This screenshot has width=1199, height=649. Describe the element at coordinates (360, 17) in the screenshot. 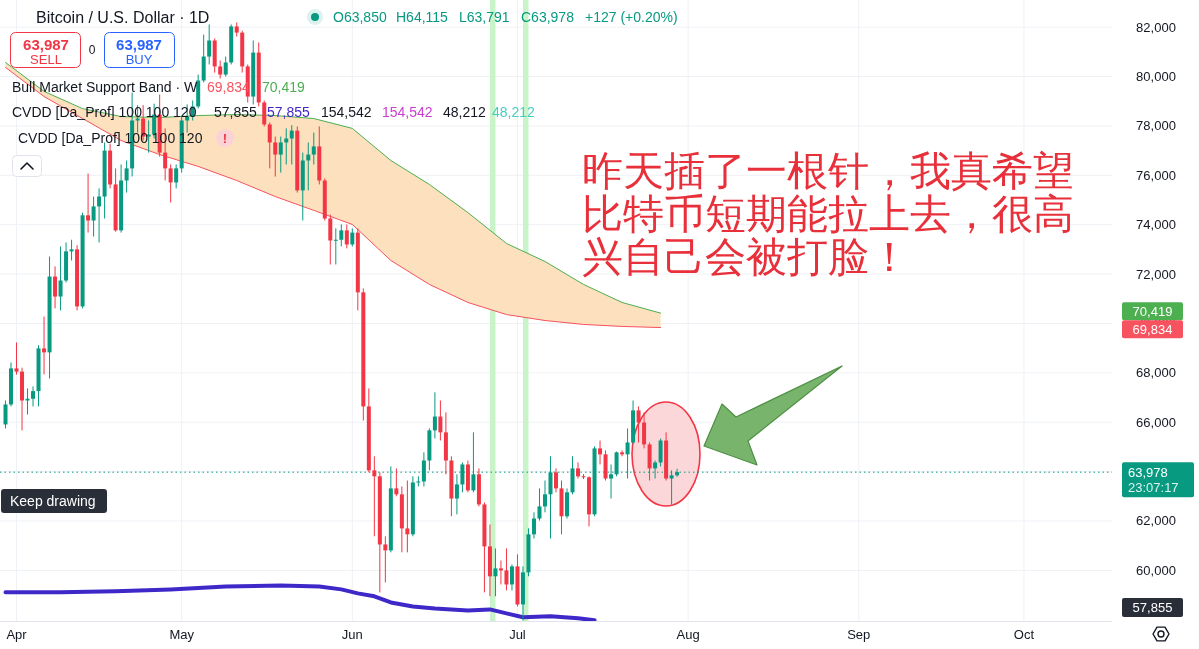

I see `annotation: O63,850` at that location.